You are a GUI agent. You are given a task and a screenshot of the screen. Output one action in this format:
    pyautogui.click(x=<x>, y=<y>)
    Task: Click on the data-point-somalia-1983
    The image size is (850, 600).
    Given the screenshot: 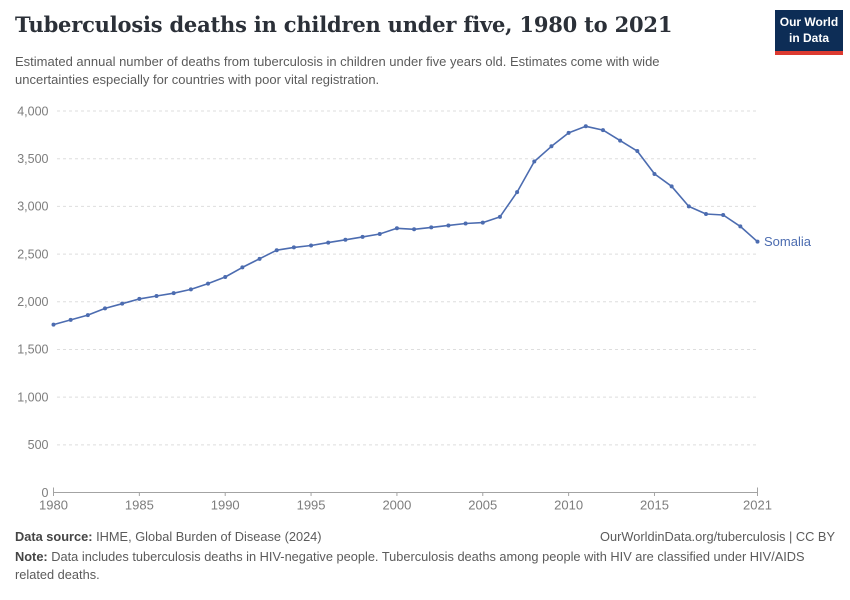 What is the action you would take?
    pyautogui.click(x=105, y=308)
    